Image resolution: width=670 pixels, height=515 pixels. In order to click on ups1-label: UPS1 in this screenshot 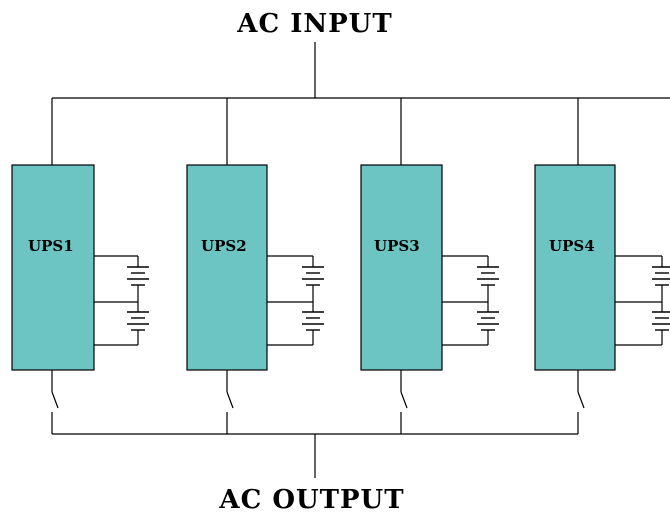, I will do `click(51, 246)`.